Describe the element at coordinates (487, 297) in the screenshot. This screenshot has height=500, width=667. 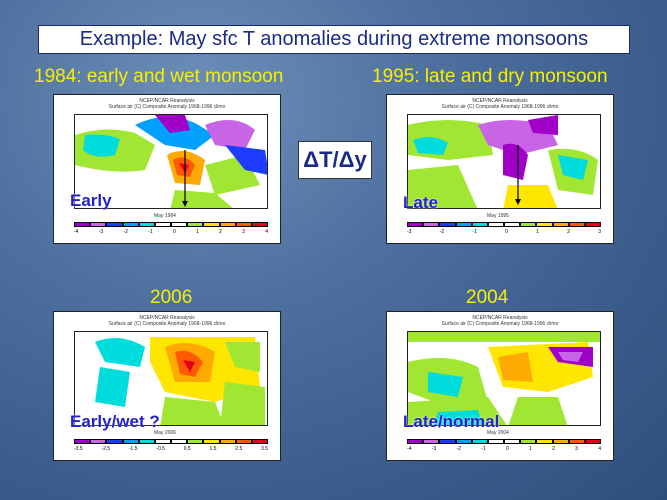
I see `panel-title-2004: 2004` at that location.